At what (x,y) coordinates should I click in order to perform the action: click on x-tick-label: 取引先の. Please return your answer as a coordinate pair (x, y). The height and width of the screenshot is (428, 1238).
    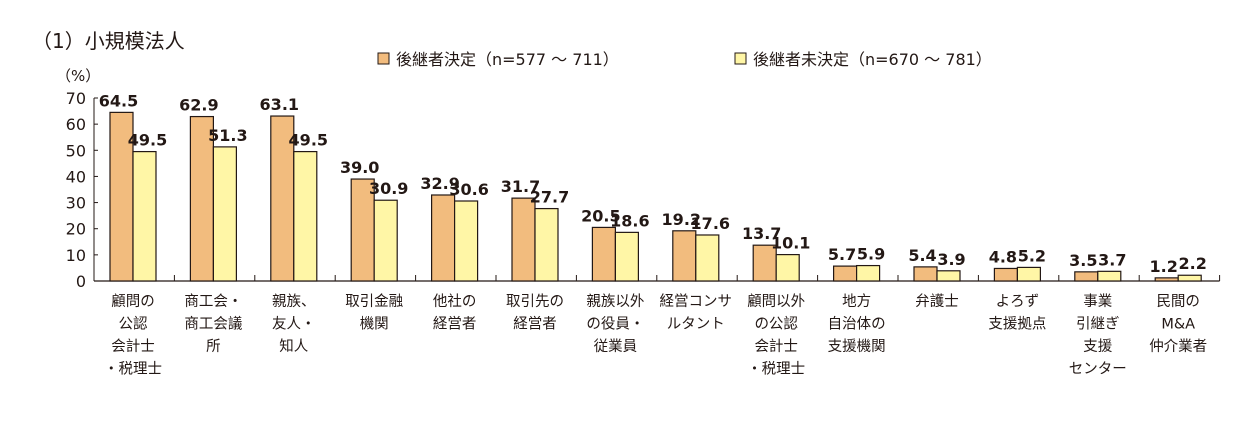
    Looking at the image, I should click on (535, 301).